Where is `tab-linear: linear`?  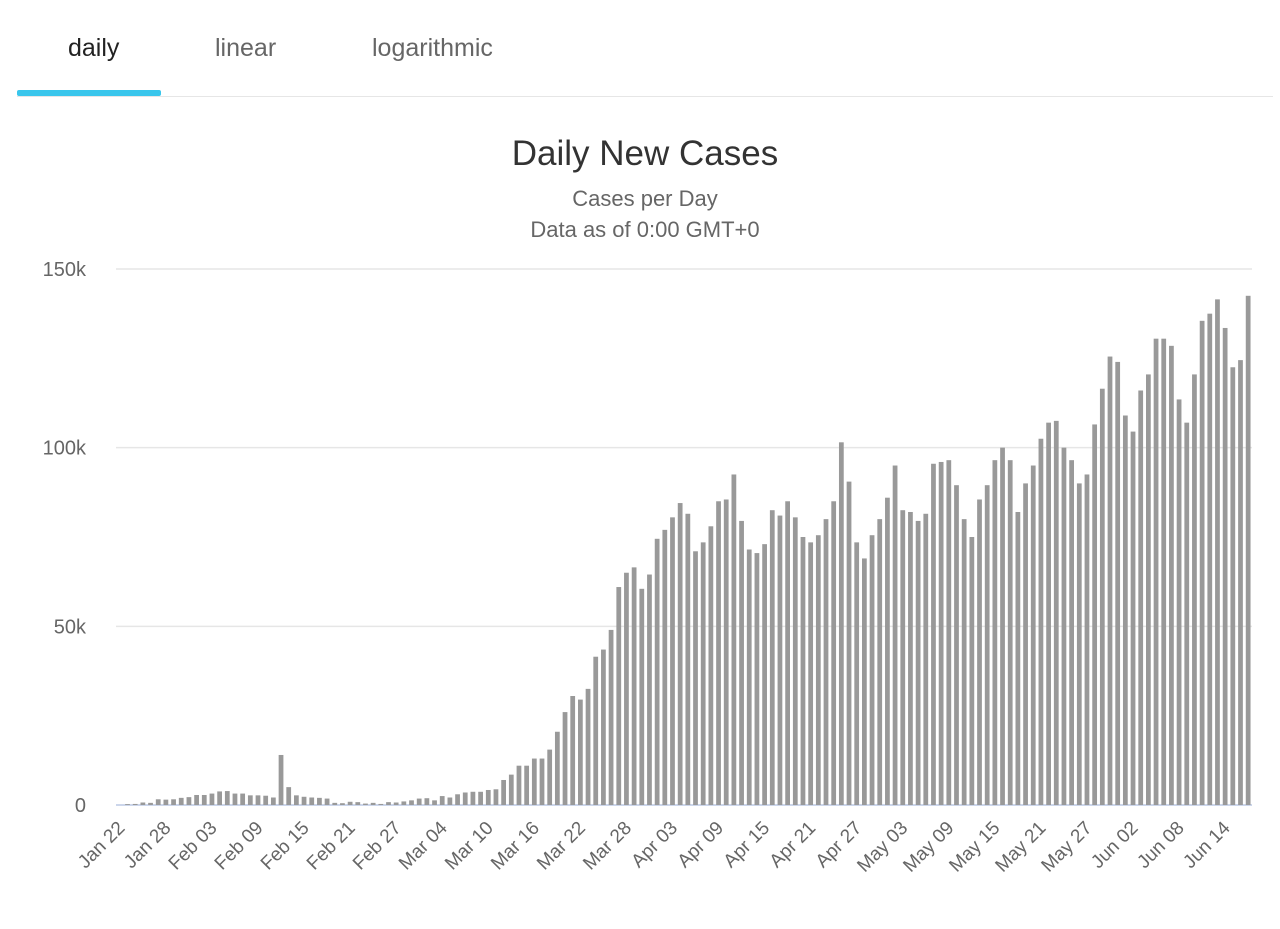 tab-linear: linear is located at coordinates (246, 48).